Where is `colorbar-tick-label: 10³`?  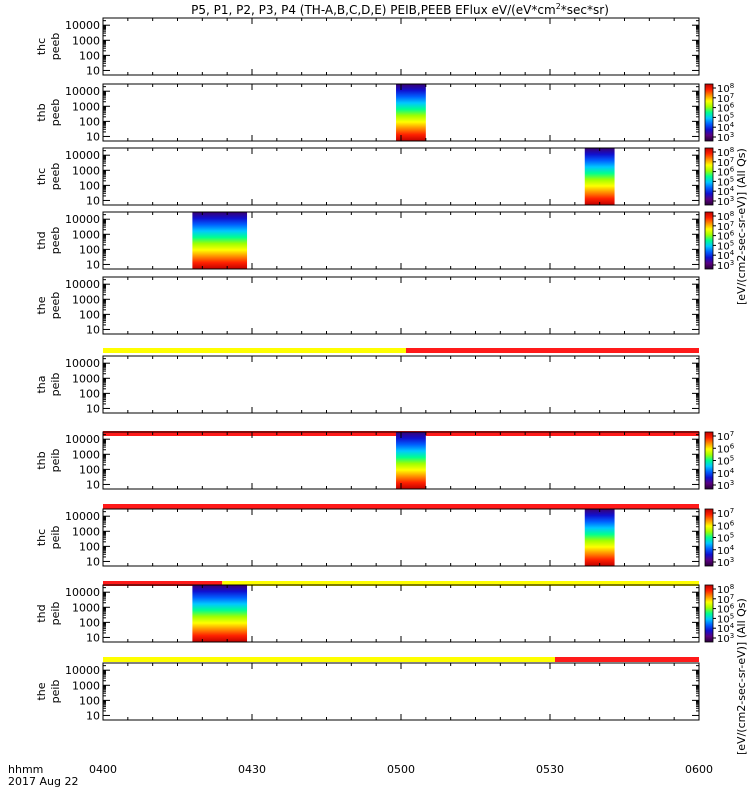 colorbar-tick-label: 10³ is located at coordinates (725, 485).